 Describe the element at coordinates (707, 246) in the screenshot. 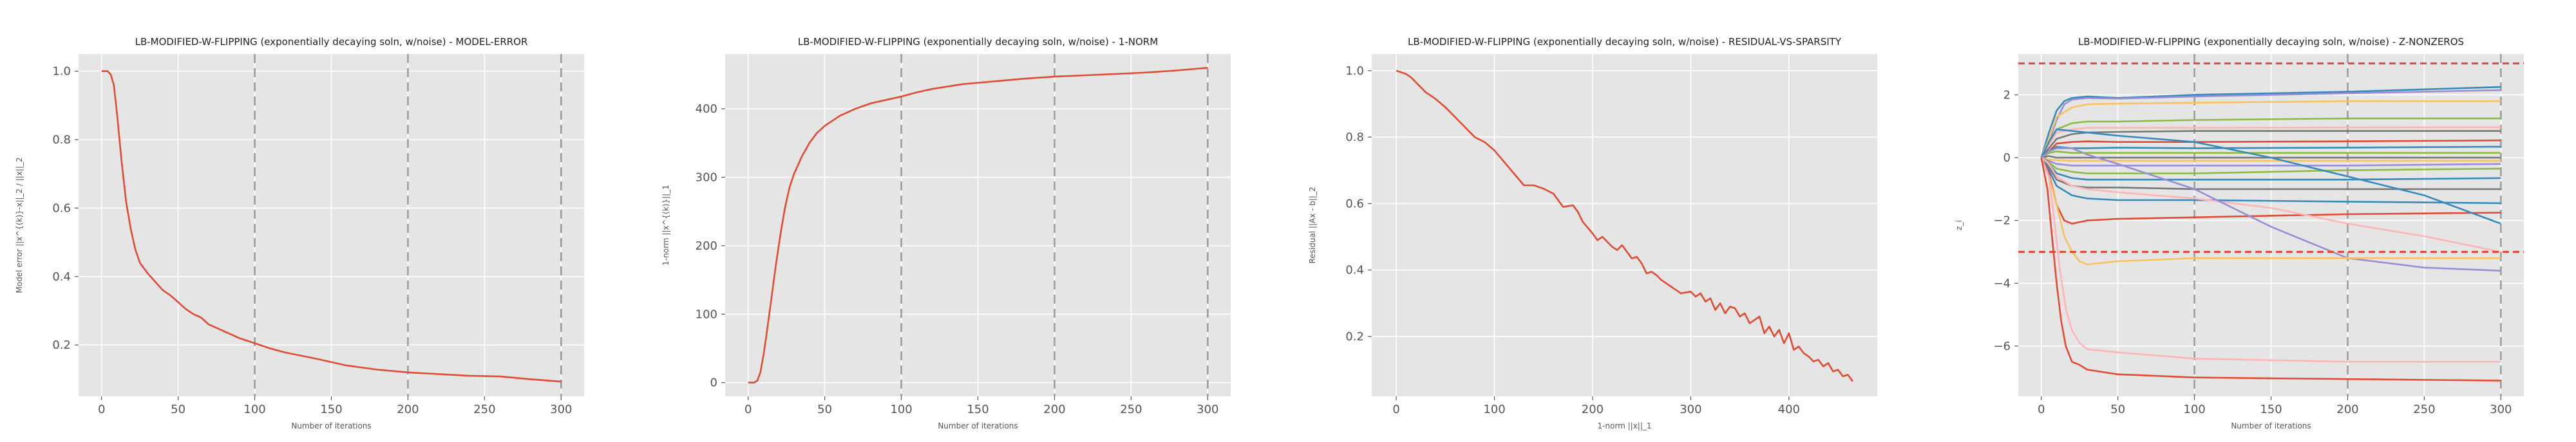

I see `y-tick-label: 200` at that location.